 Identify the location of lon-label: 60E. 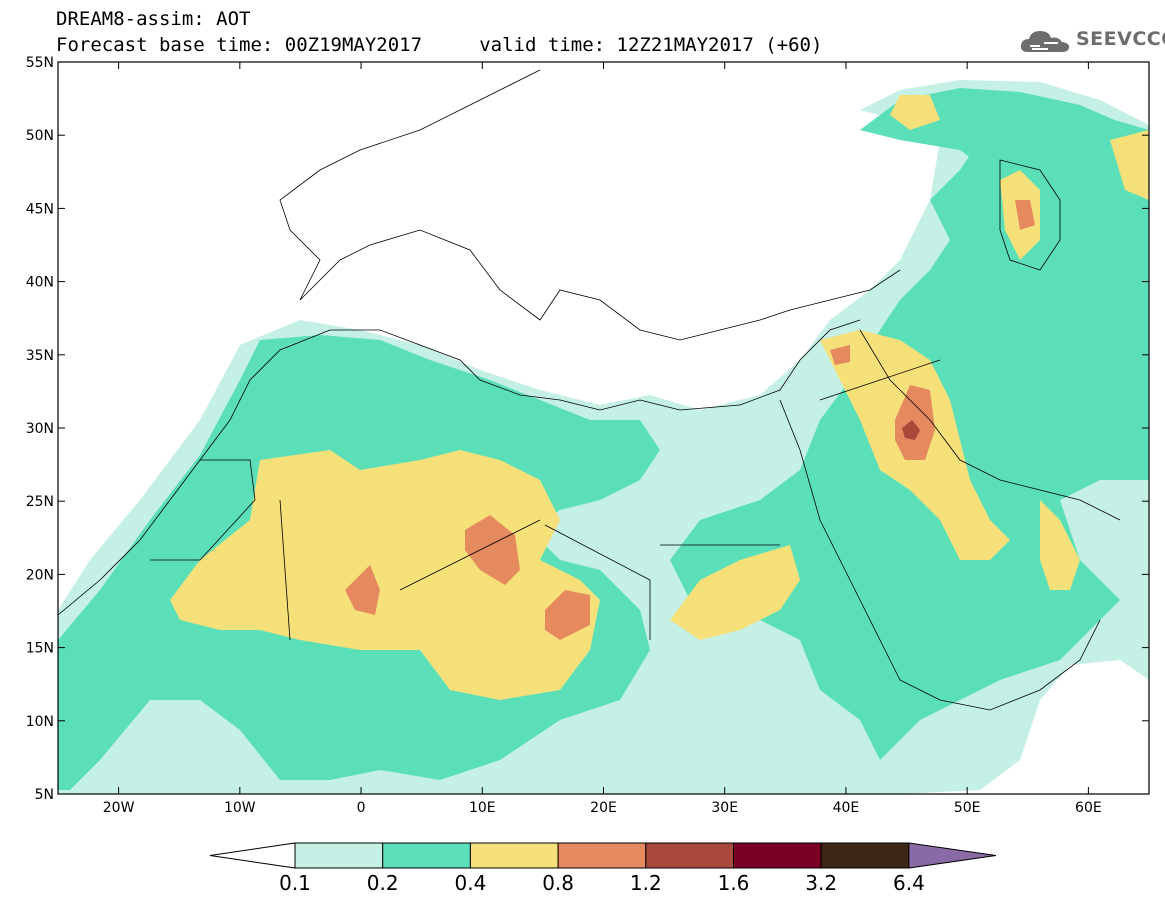
(1088, 808).